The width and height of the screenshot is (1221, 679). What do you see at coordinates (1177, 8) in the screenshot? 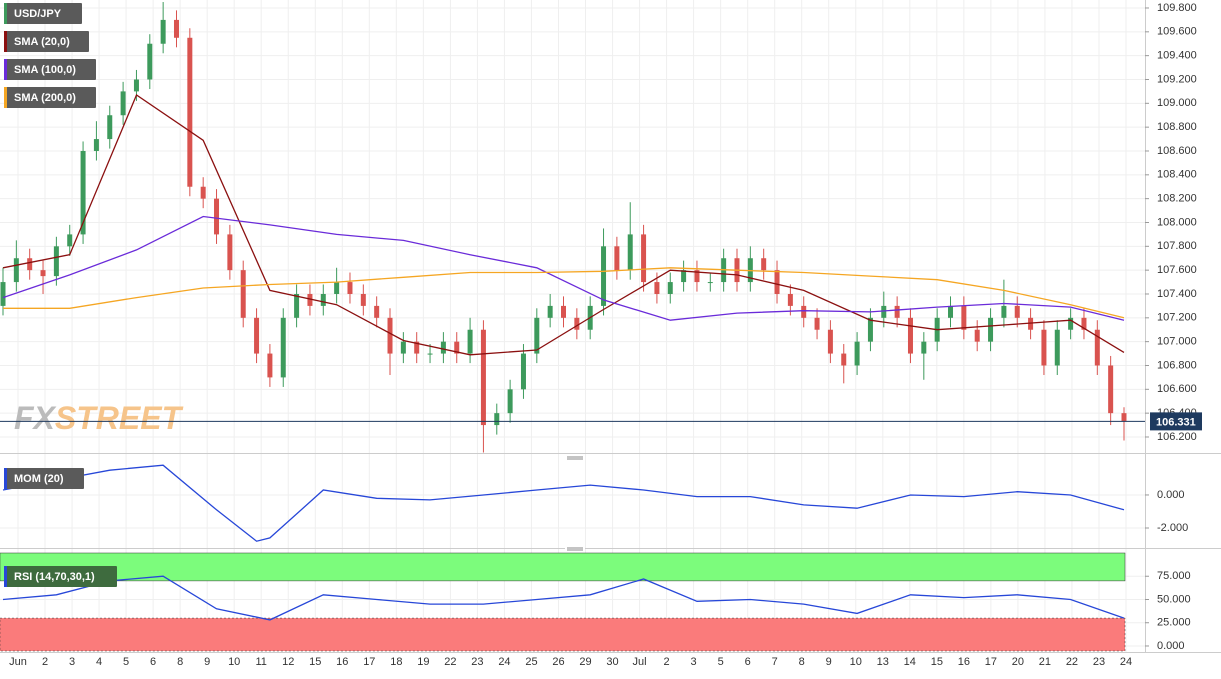
I see `y-tick-label: 109.800` at bounding box center [1177, 8].